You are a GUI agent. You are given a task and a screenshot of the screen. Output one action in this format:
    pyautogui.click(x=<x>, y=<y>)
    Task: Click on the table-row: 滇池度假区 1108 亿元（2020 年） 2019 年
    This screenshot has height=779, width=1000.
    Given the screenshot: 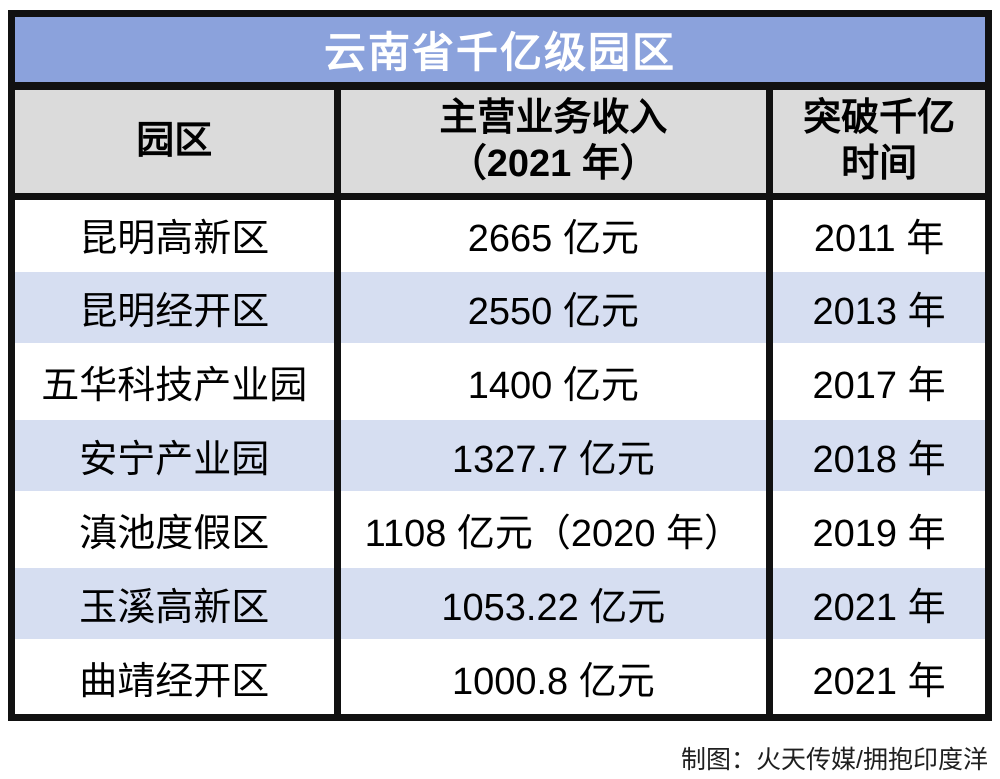 What is the action you would take?
    pyautogui.click(x=500, y=528)
    